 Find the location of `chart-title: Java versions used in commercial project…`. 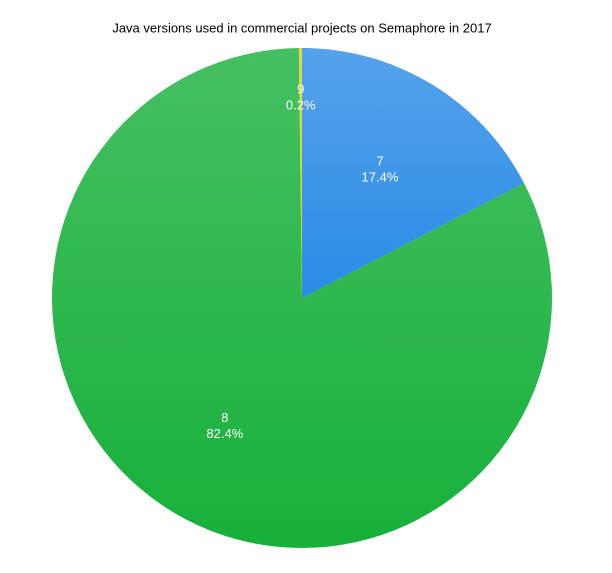

chart-title: Java versions used in commercial project… is located at coordinates (301, 27).